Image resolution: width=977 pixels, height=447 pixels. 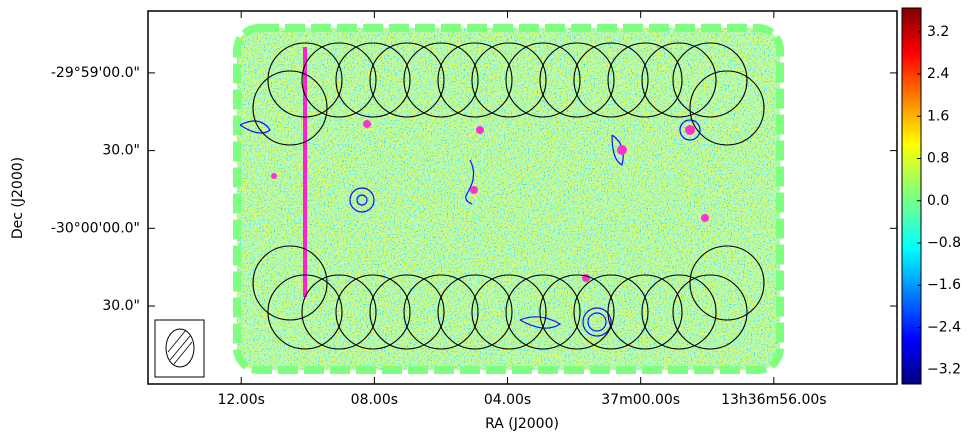 I want to click on x-tick-label: 12.00s, so click(x=241, y=400).